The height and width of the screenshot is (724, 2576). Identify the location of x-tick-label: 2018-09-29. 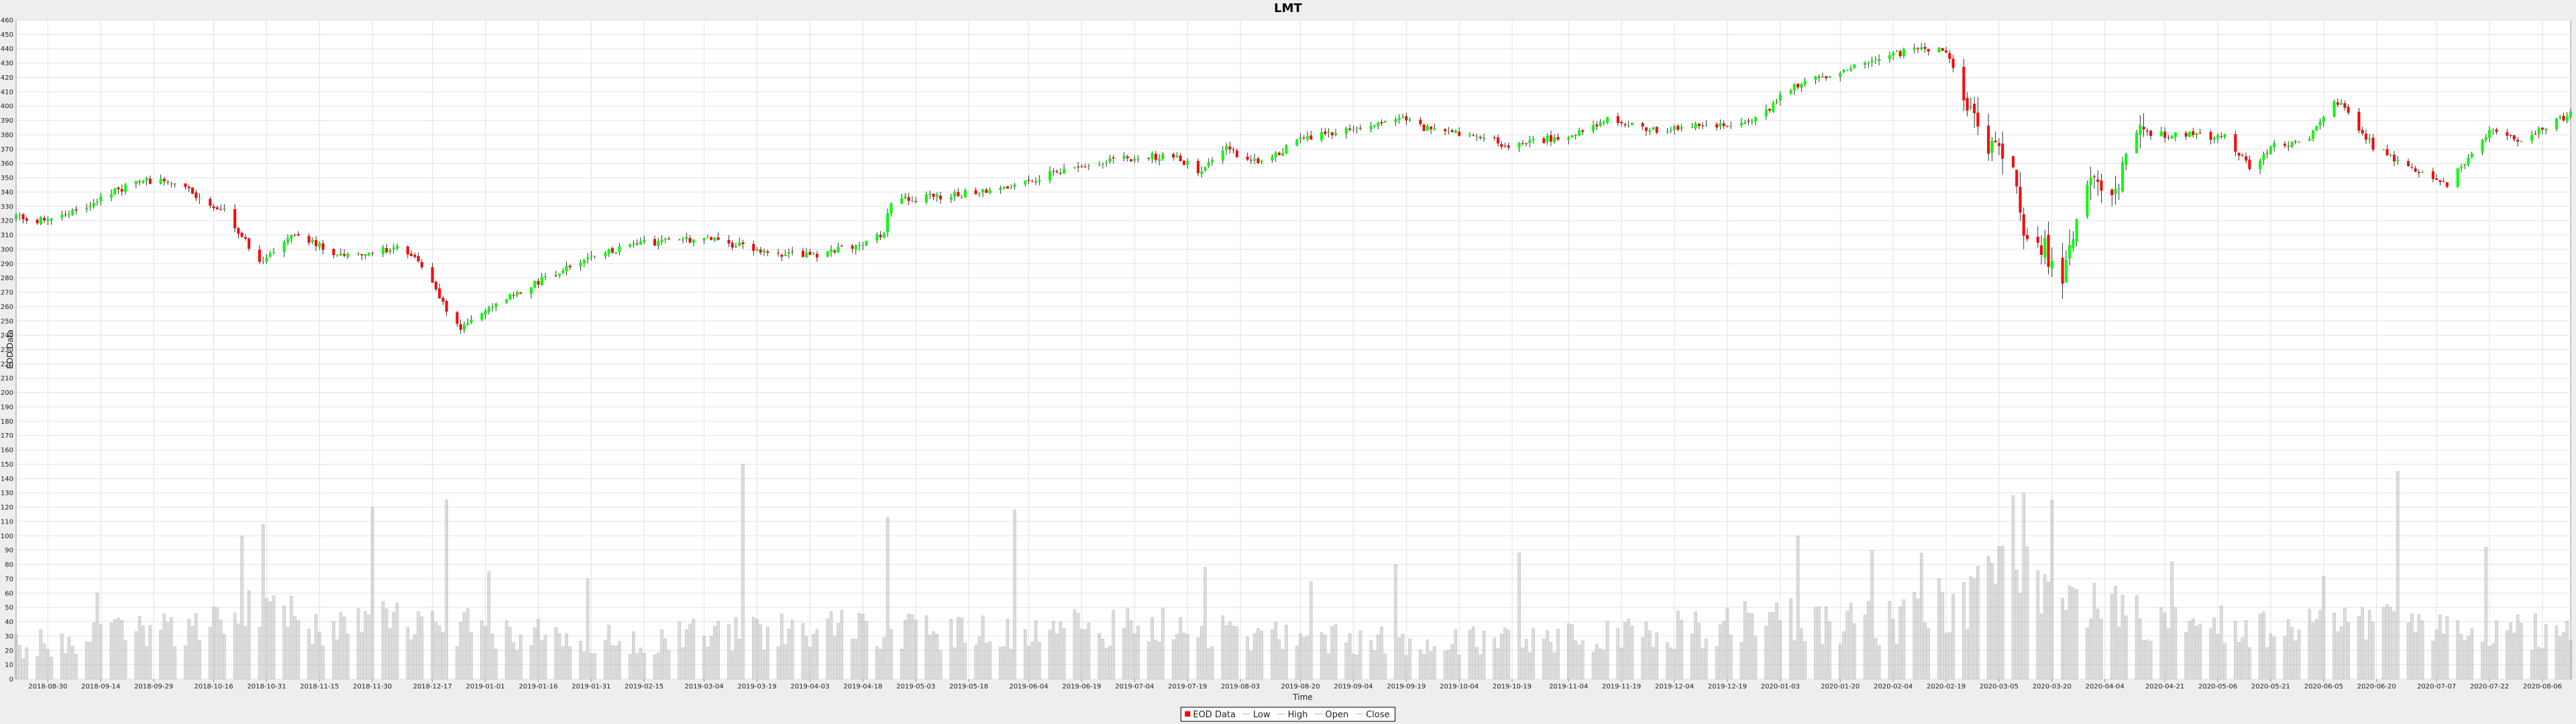
(153, 686).